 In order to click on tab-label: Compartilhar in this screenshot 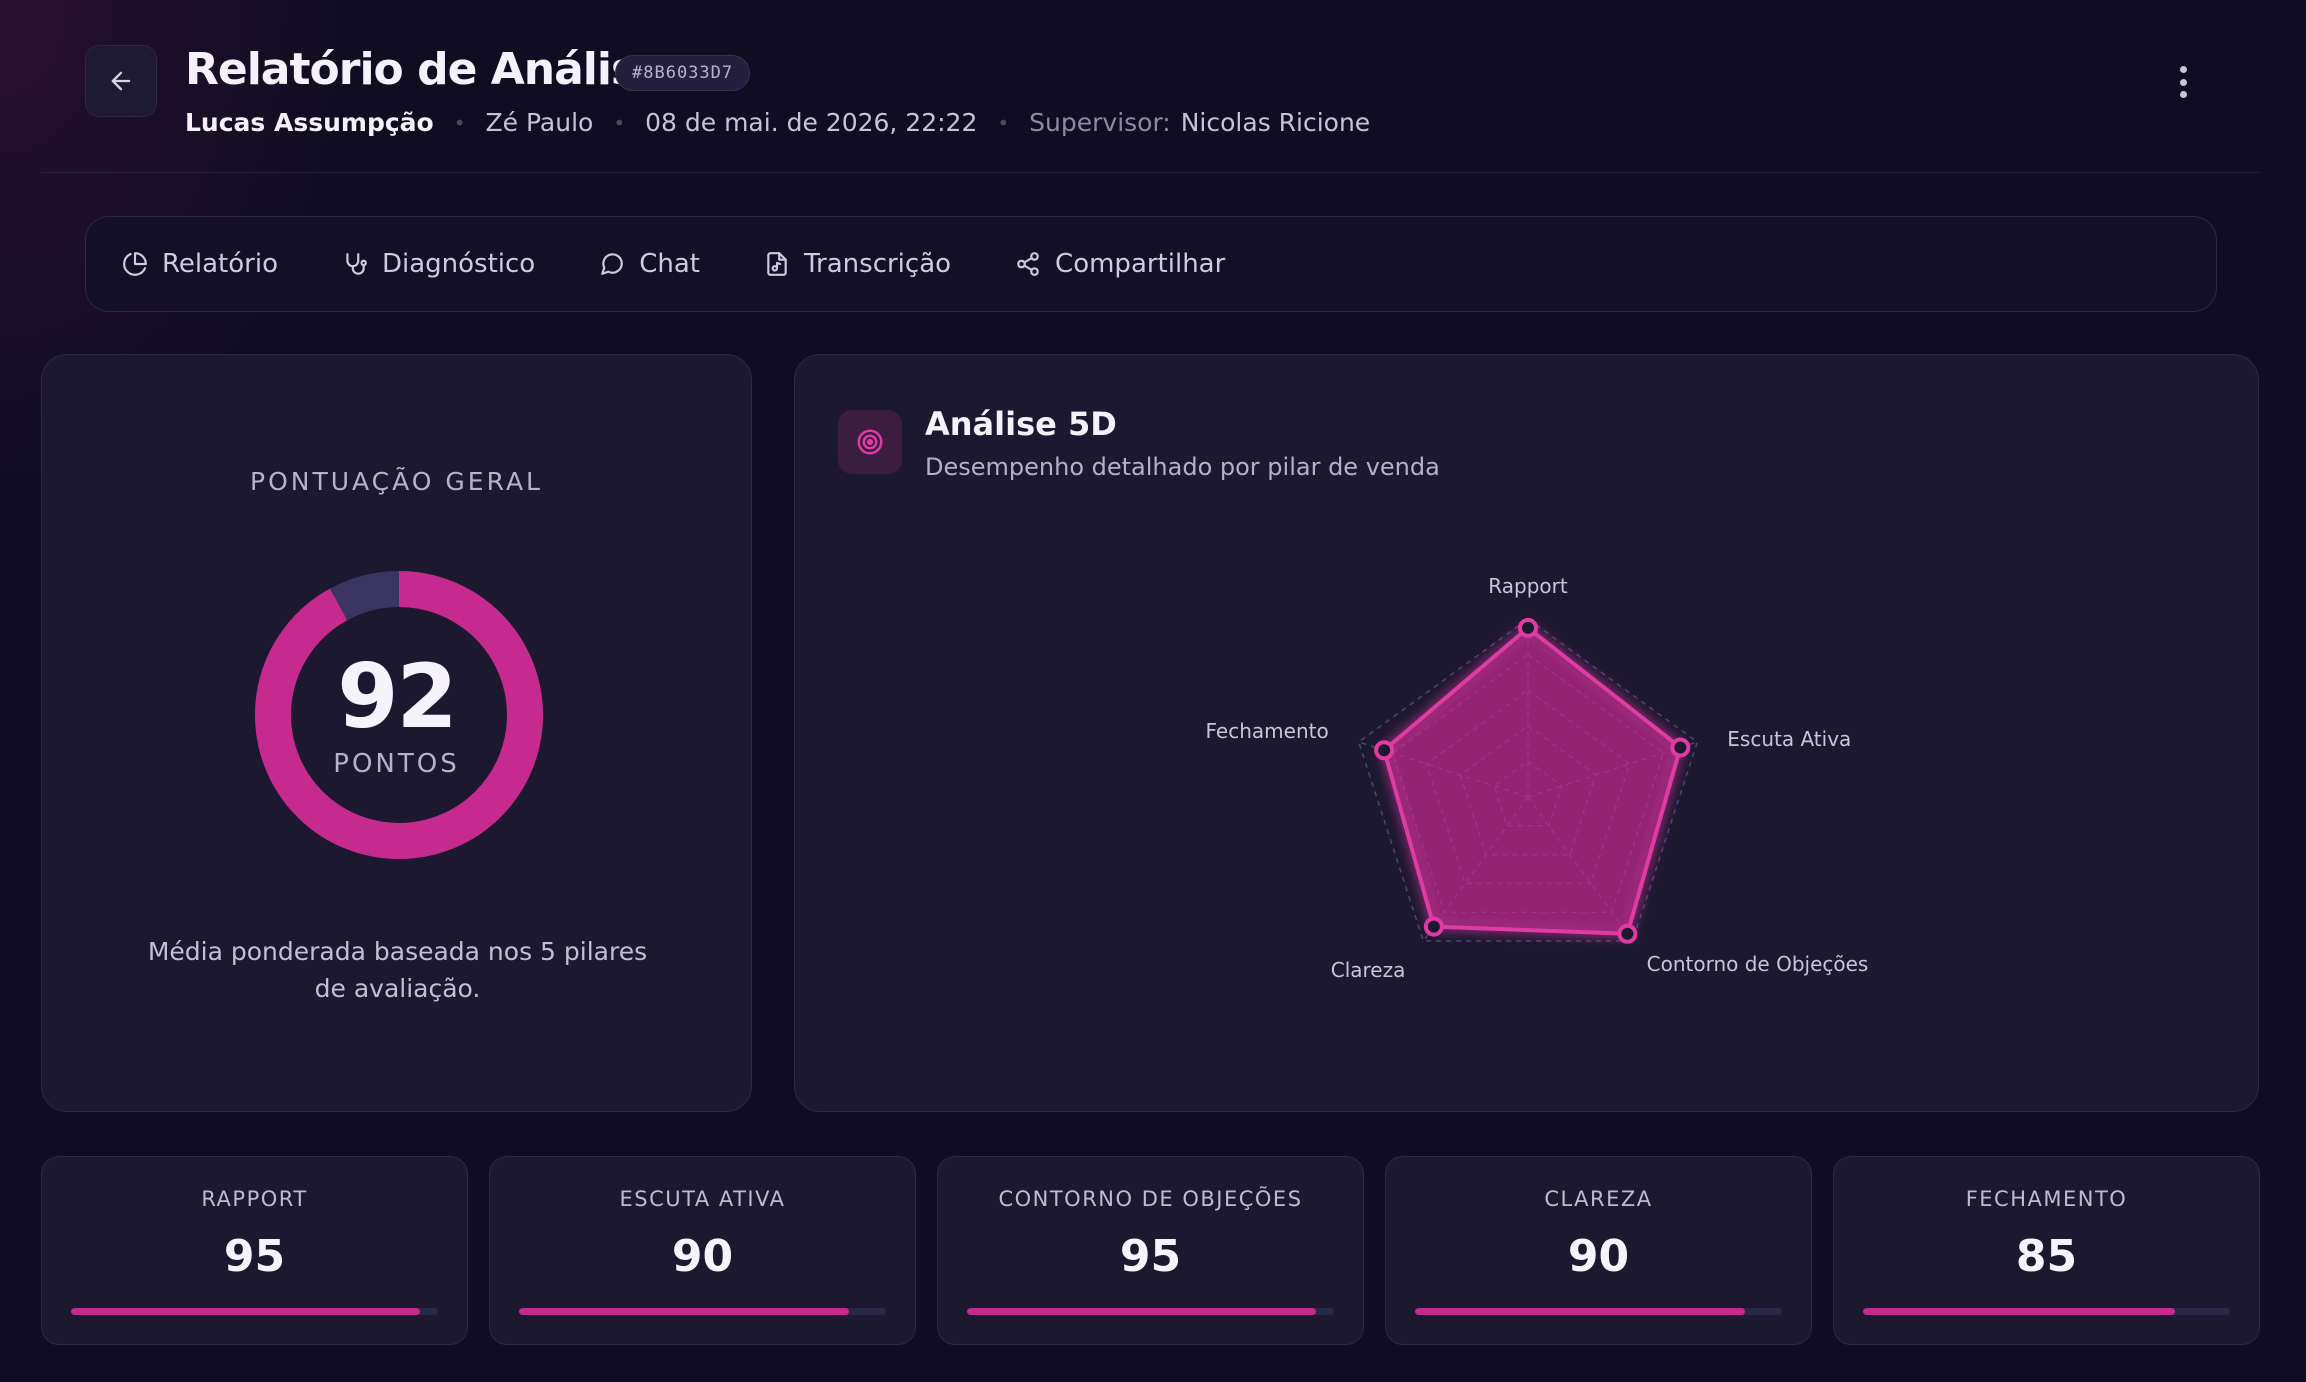, I will do `click(1140, 264)`.